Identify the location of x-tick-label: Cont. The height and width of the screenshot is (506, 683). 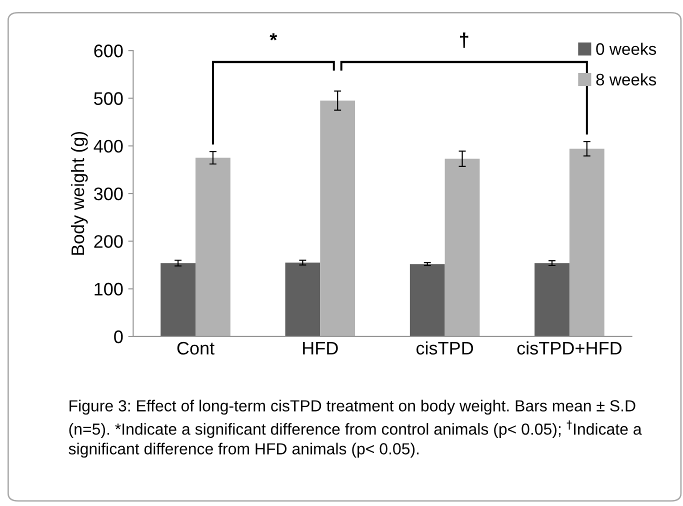
(195, 348).